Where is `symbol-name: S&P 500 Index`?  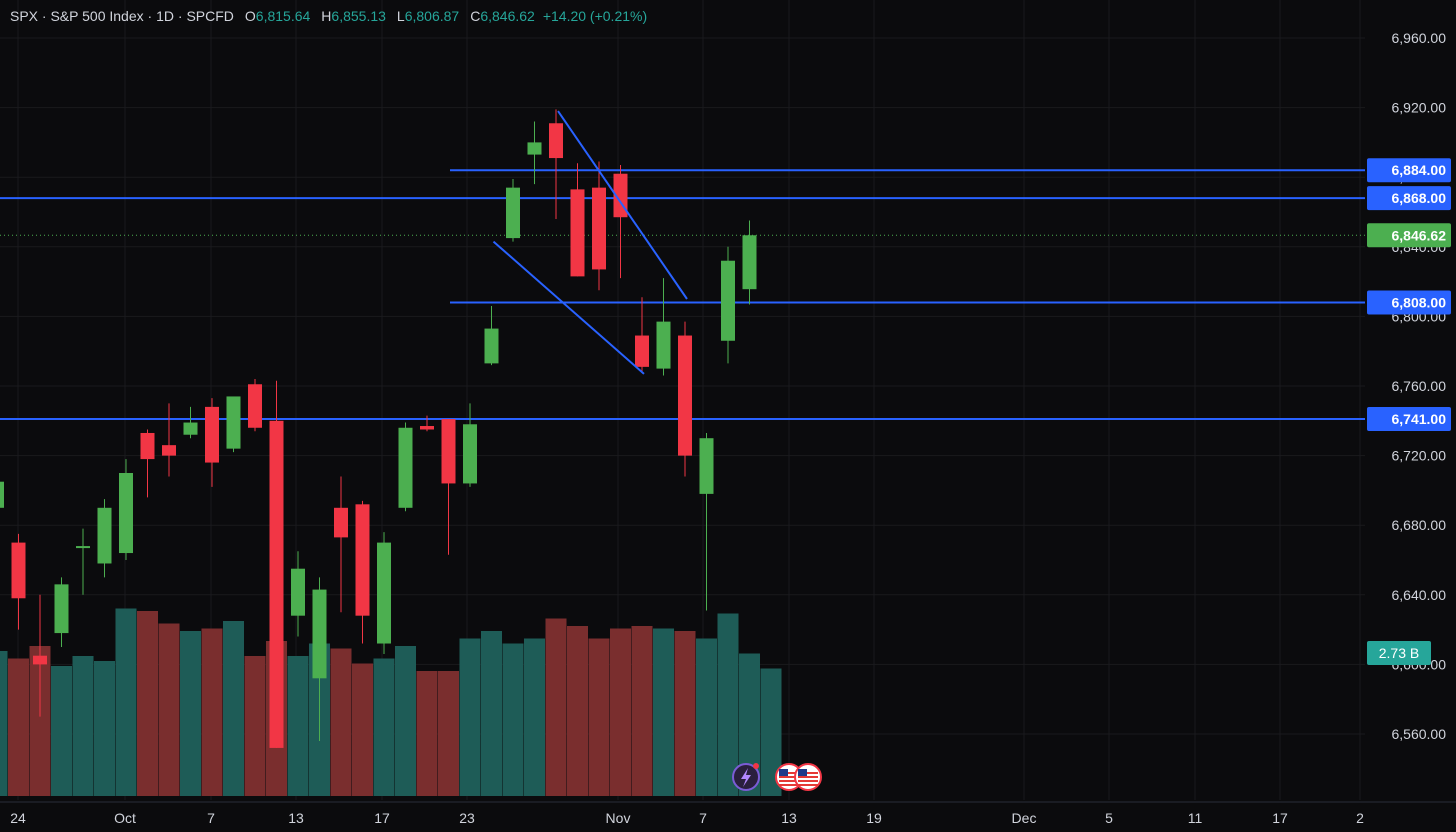 symbol-name: S&P 500 Index is located at coordinates (97, 16).